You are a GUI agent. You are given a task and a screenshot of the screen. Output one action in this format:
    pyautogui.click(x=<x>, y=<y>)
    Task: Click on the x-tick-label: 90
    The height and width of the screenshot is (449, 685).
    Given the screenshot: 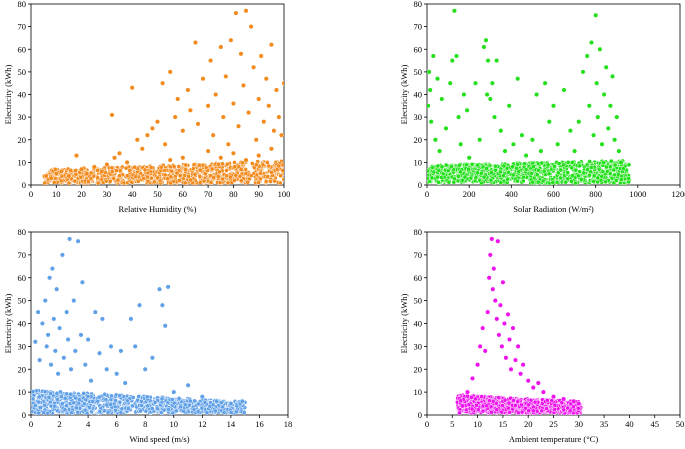 What is the action you would take?
    pyautogui.click(x=258, y=194)
    